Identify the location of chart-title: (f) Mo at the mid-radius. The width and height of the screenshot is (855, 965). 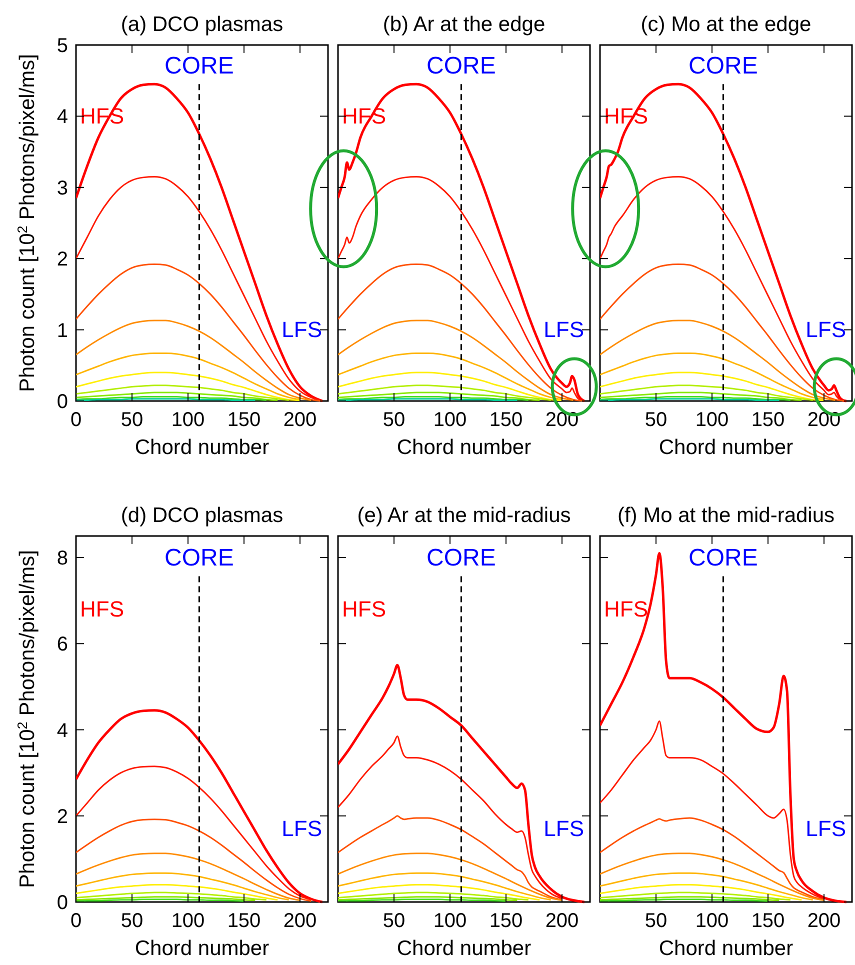
(726, 515).